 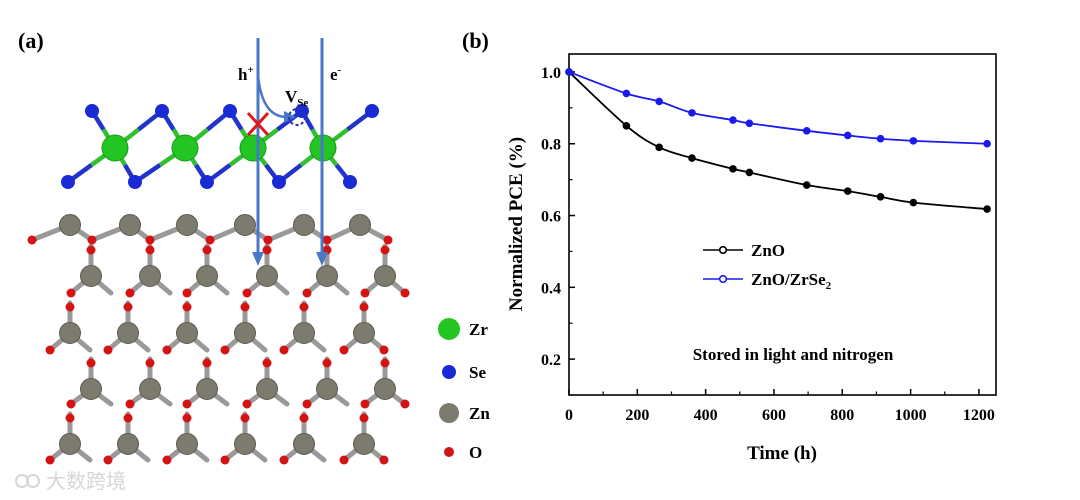 What do you see at coordinates (220, 146) in the screenshot?
I see `zrse2-layer` at bounding box center [220, 146].